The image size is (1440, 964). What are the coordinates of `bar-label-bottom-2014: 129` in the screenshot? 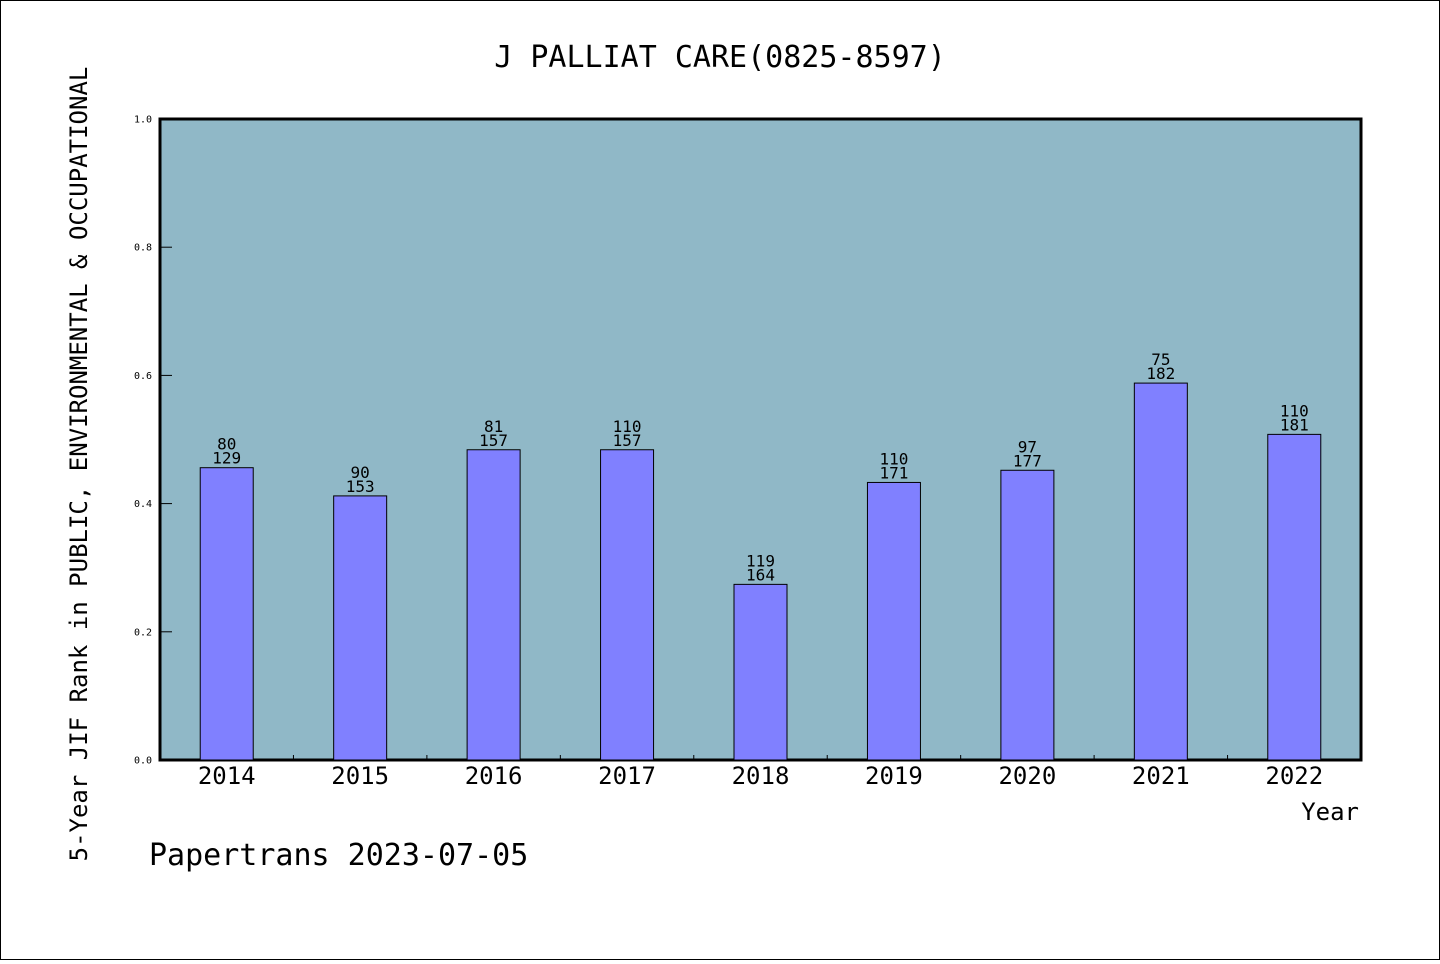 It's located at (226, 458).